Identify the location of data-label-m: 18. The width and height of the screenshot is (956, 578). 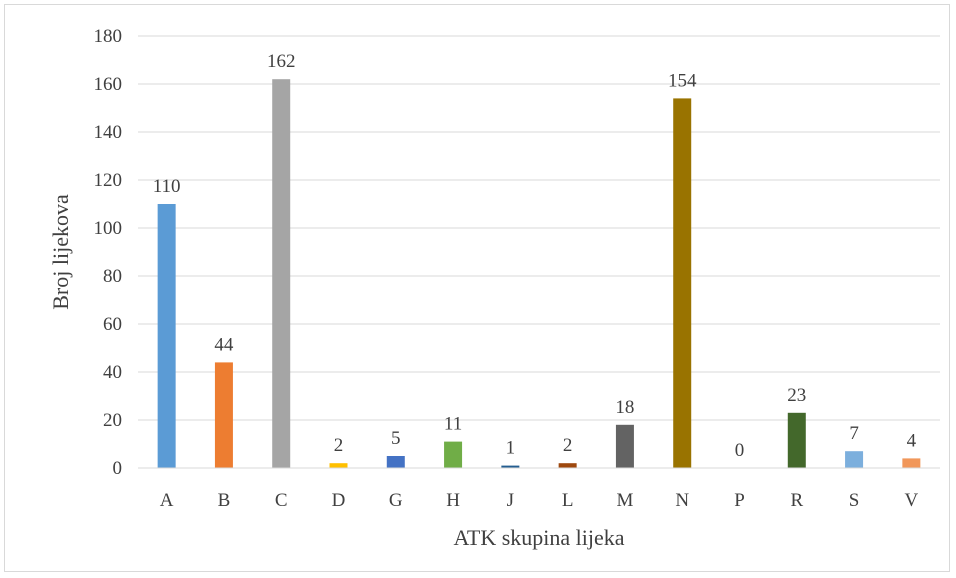
(624, 407).